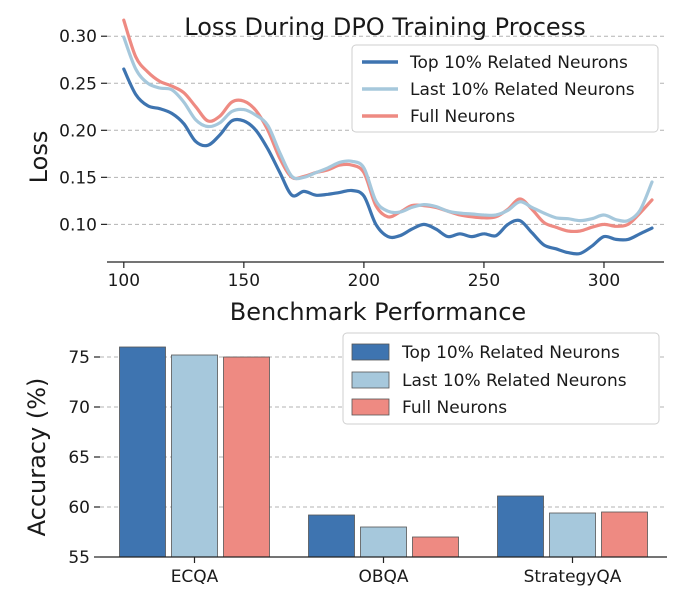  What do you see at coordinates (484, 281) in the screenshot?
I see `loss-x-tick-label: 250` at bounding box center [484, 281].